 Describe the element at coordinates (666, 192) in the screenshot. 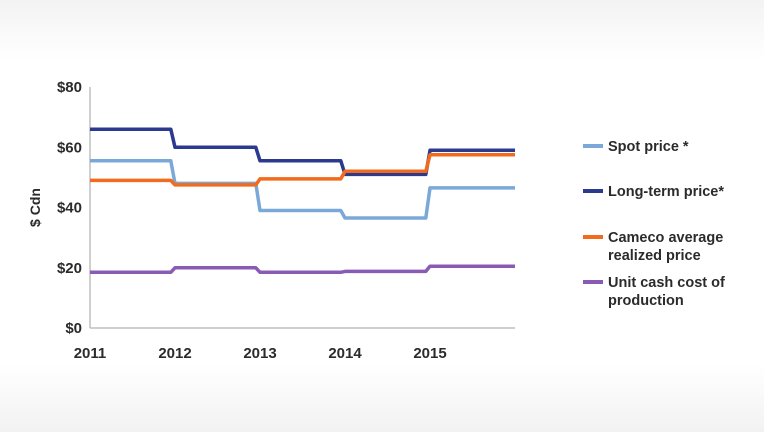

I see `legend-label: Long-term price*` at that location.